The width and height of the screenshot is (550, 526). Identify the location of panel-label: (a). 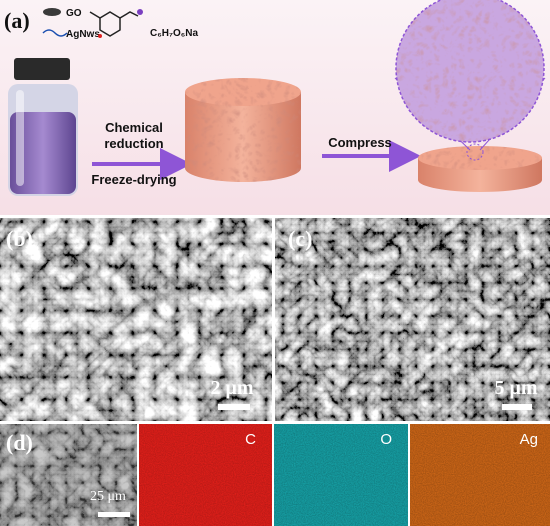
(17, 20).